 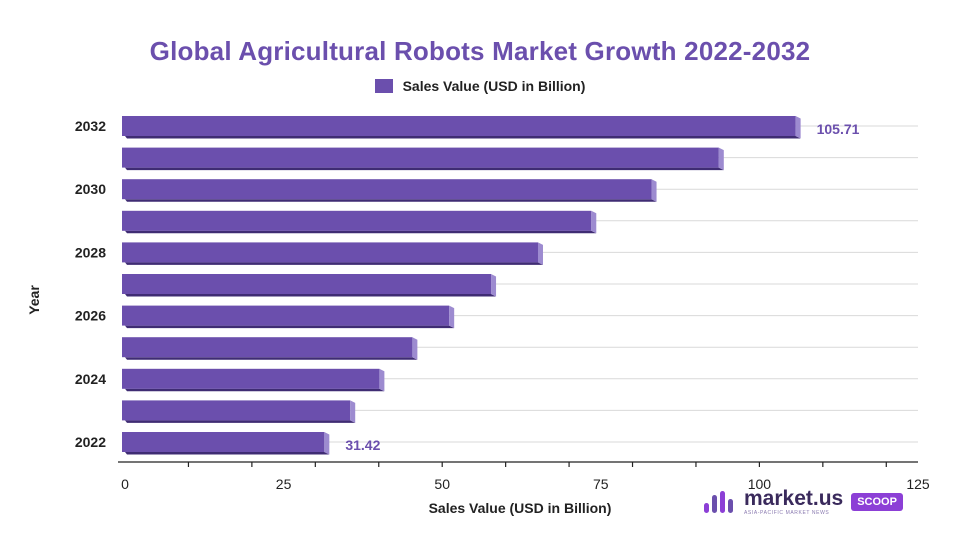 I want to click on x-axis-label: Sales Value (USD in Billion), so click(x=520, y=508).